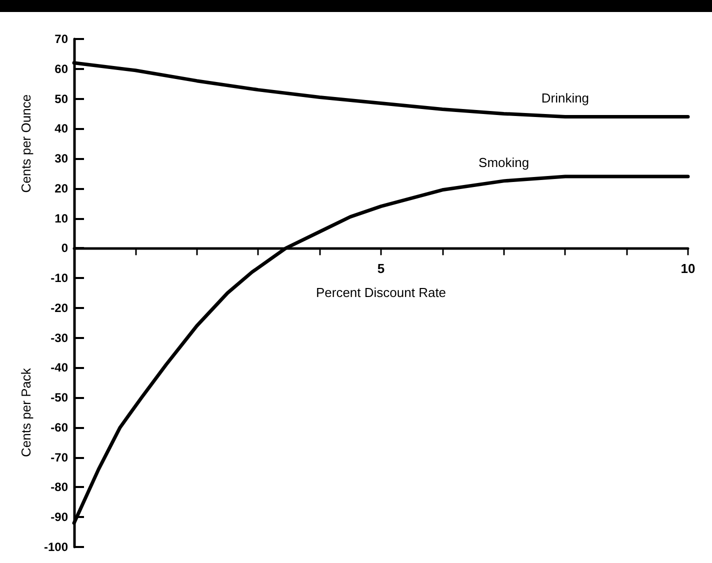  Describe the element at coordinates (61, 159) in the screenshot. I see `y-tick-label: 30` at that location.